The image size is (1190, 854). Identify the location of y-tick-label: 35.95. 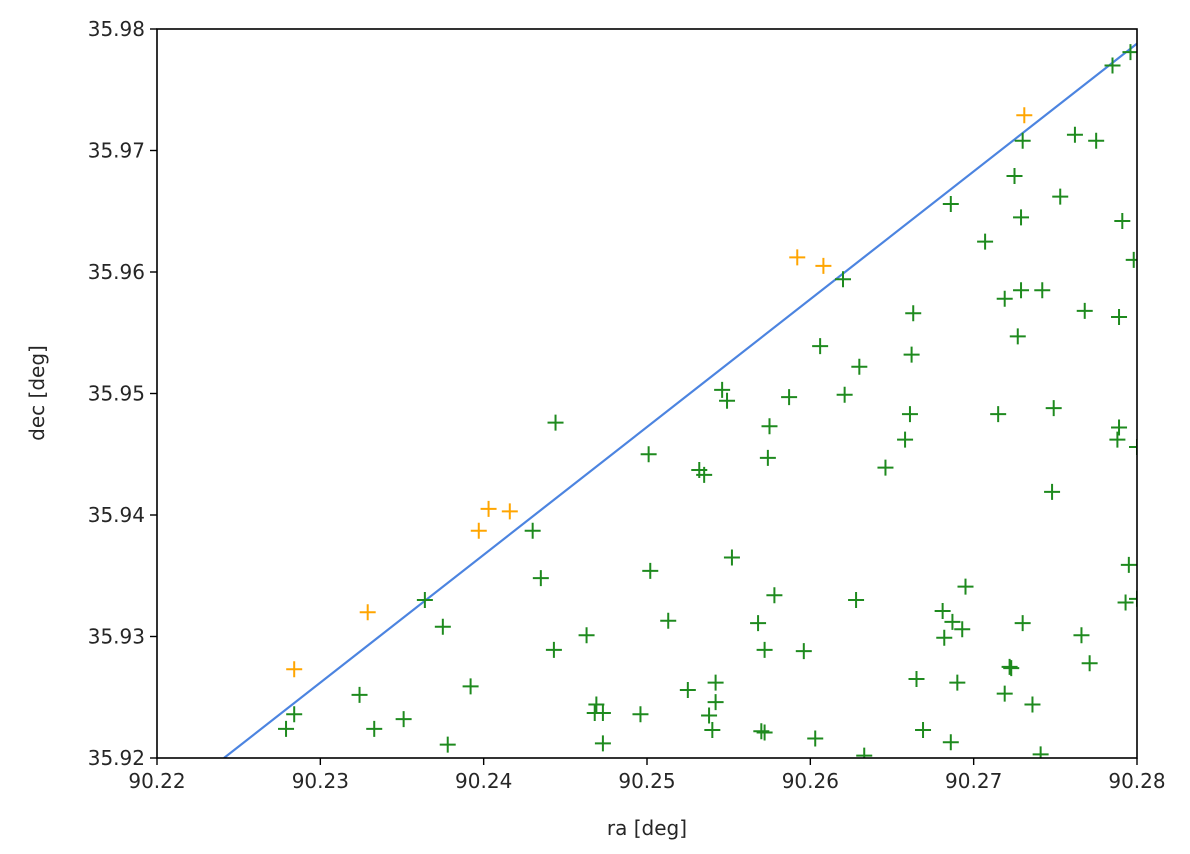
(116, 394).